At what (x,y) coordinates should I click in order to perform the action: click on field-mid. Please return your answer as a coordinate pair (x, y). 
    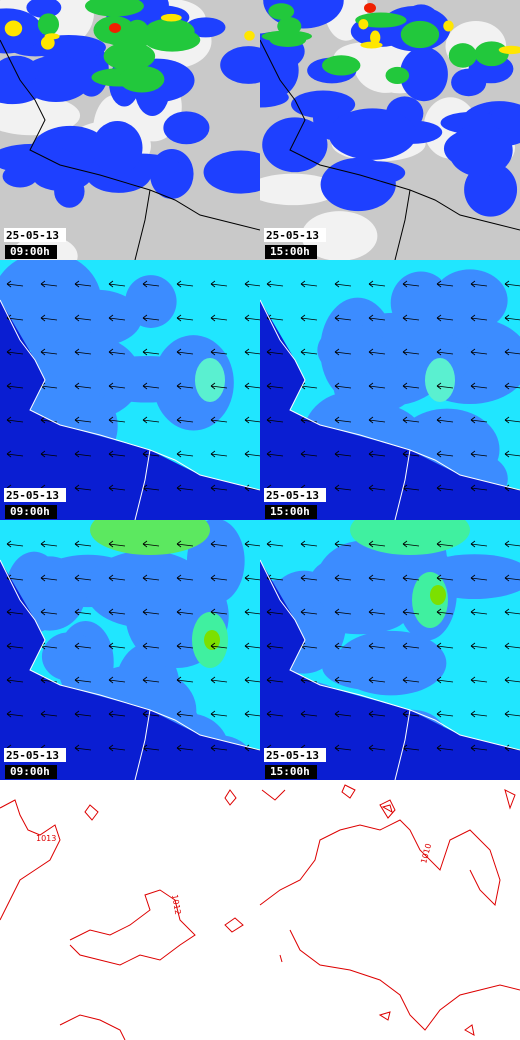
    Looking at the image, I should click on (151, 301).